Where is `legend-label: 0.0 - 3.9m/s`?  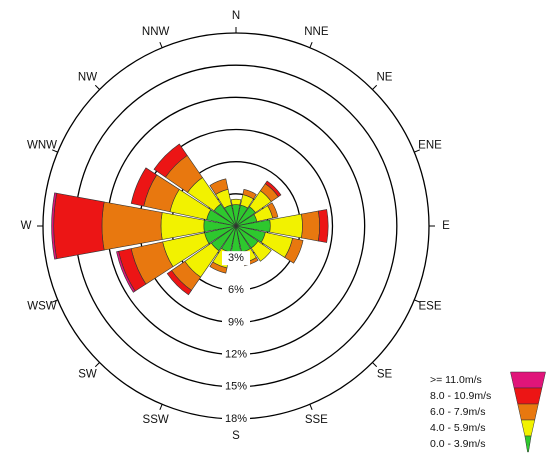
legend-label: 0.0 - 3.9m/s is located at coordinates (457, 444).